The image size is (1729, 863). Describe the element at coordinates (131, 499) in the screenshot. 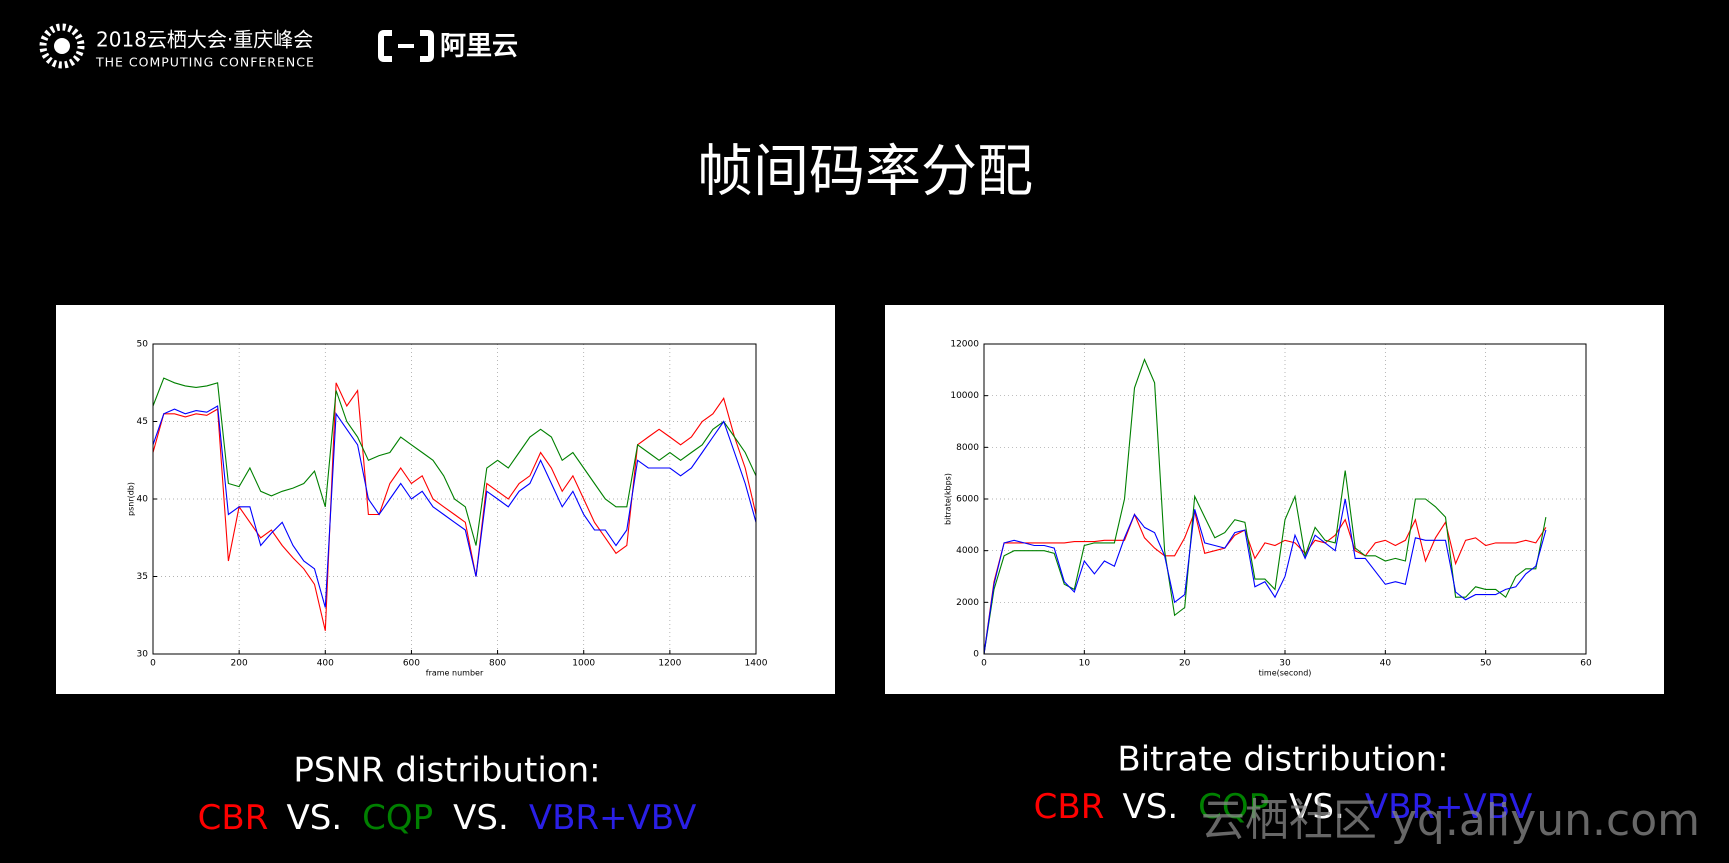

I see `y-axis-label: psnr(db)` at that location.